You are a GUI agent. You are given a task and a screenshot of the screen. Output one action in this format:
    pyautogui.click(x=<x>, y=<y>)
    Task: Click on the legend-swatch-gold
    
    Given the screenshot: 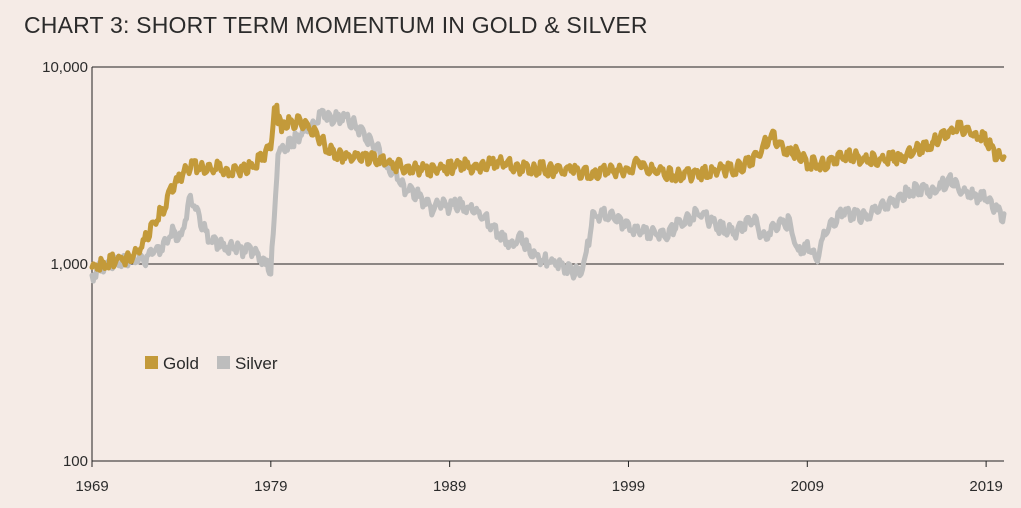 What is the action you would take?
    pyautogui.click(x=151, y=362)
    